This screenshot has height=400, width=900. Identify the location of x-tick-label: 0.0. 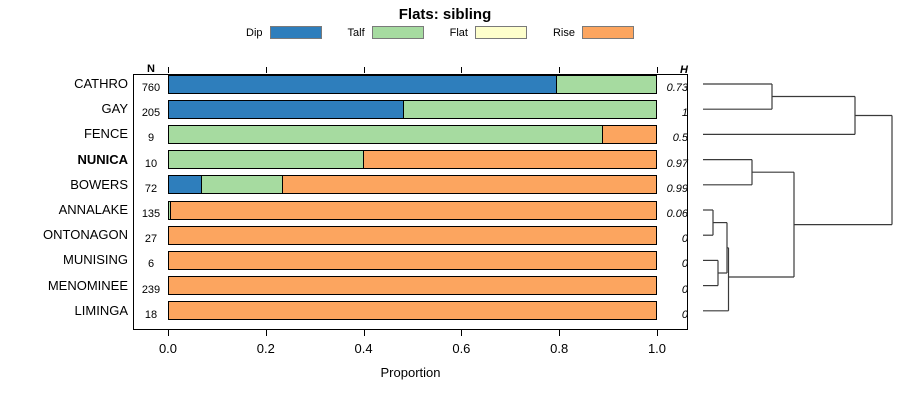
(168, 348).